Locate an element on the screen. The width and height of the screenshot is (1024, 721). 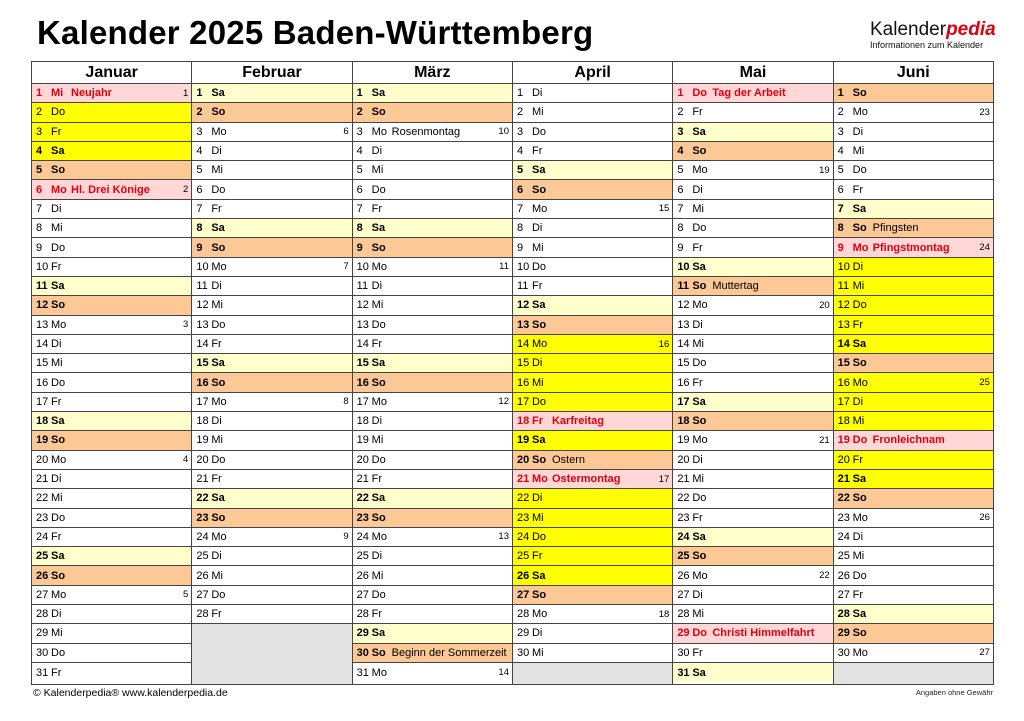
day-cell: 26 Sa is located at coordinates (592, 576).